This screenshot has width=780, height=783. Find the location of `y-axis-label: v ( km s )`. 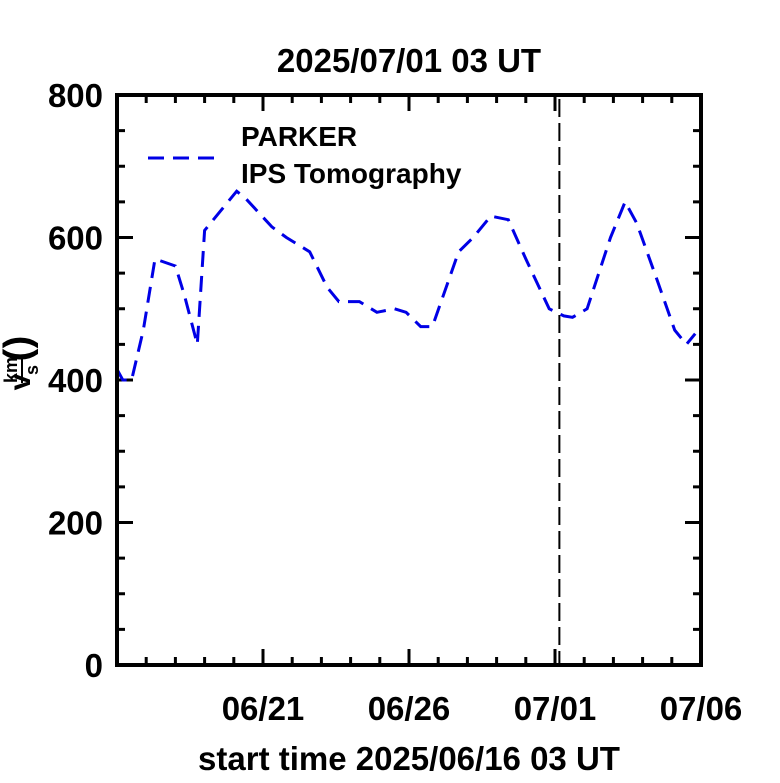

y-axis-label: v ( km s ) is located at coordinates (21, 363).